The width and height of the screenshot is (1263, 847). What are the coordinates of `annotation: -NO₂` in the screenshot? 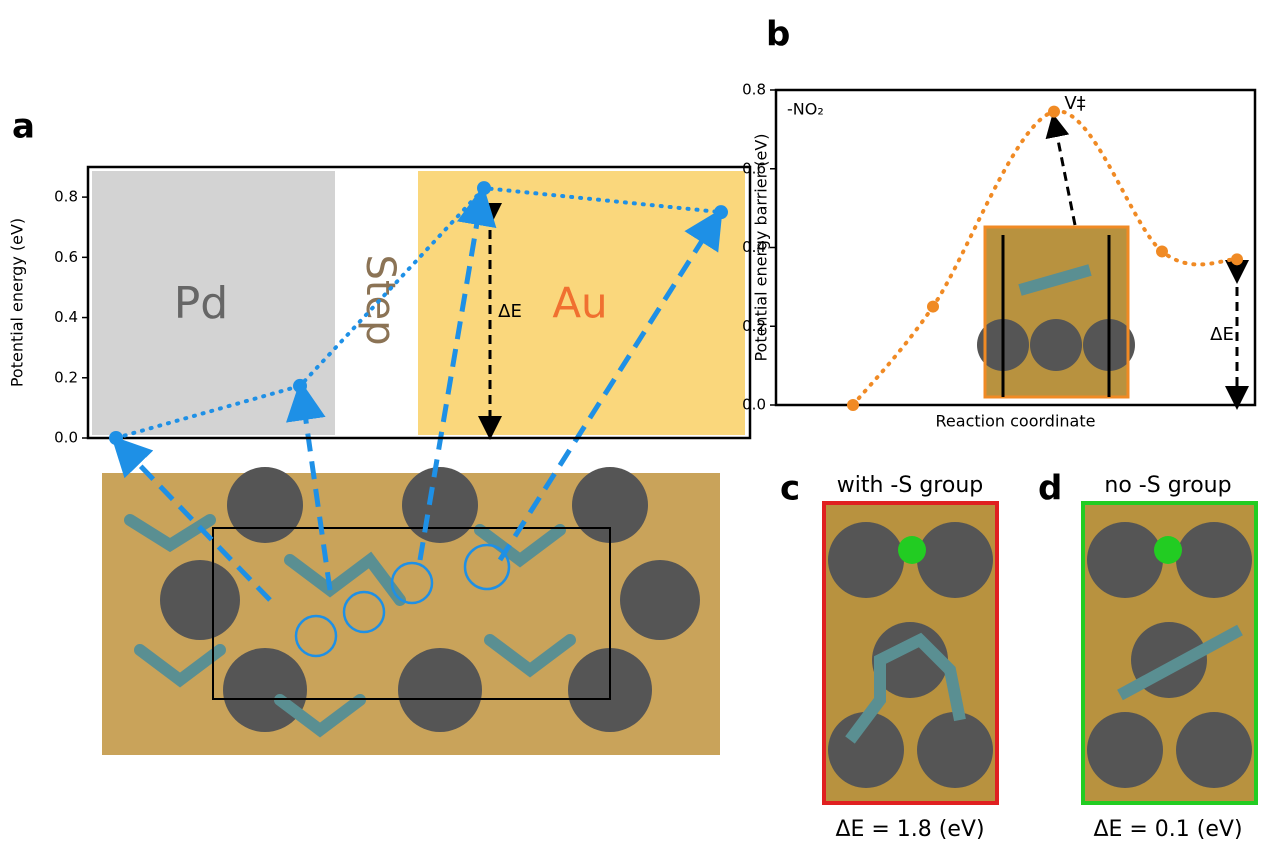 It's located at (805, 109).